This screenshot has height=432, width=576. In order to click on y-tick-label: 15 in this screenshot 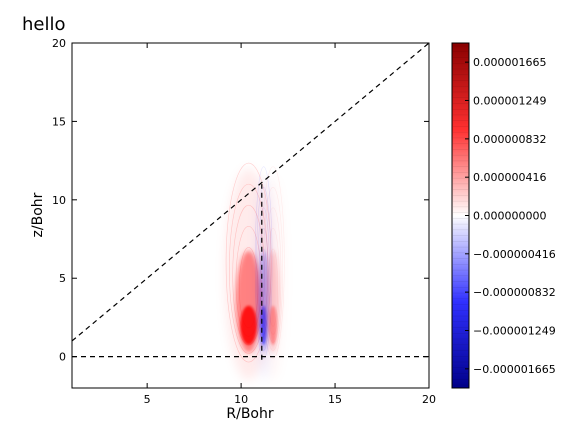, I will do `click(59, 121)`.